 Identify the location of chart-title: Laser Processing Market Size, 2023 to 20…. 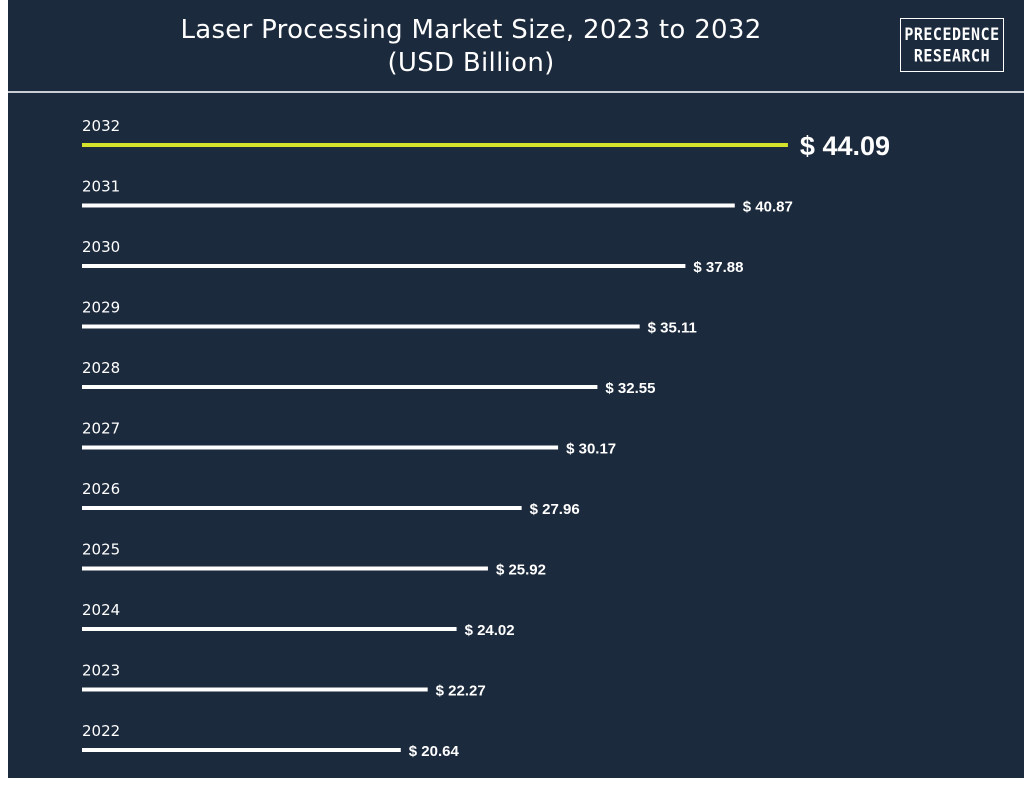
(471, 47).